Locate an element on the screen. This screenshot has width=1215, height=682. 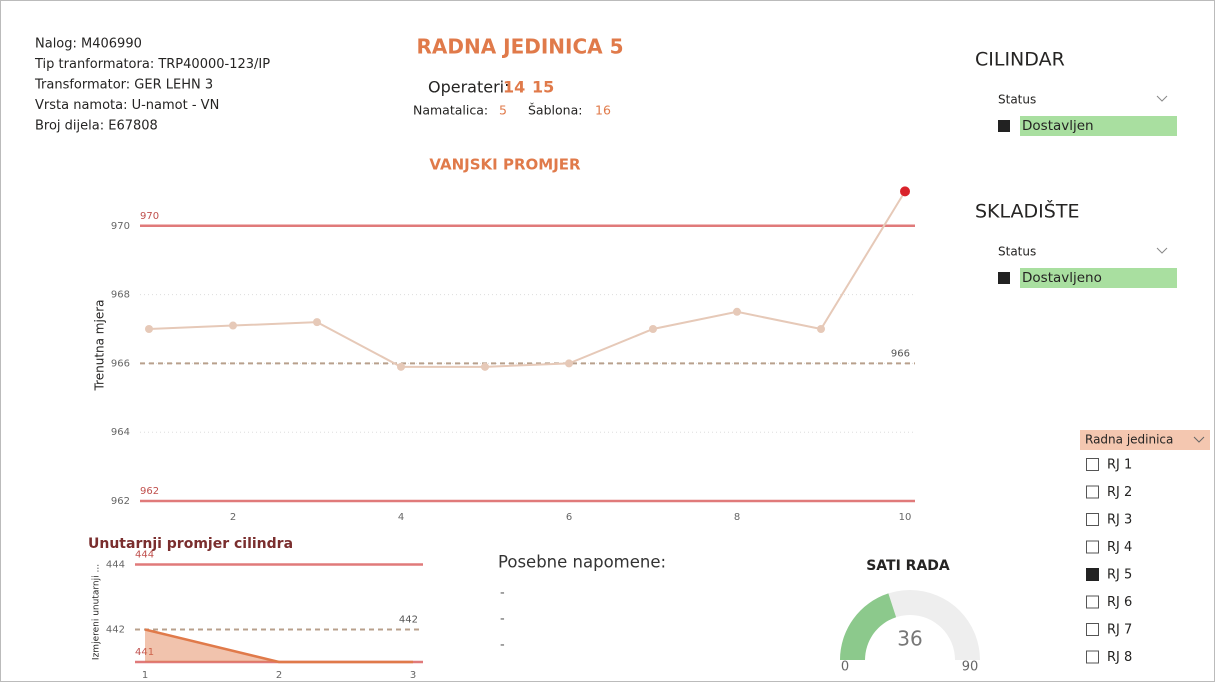
info-line: Vrsta namota: U-namot - VN is located at coordinates (127, 105).